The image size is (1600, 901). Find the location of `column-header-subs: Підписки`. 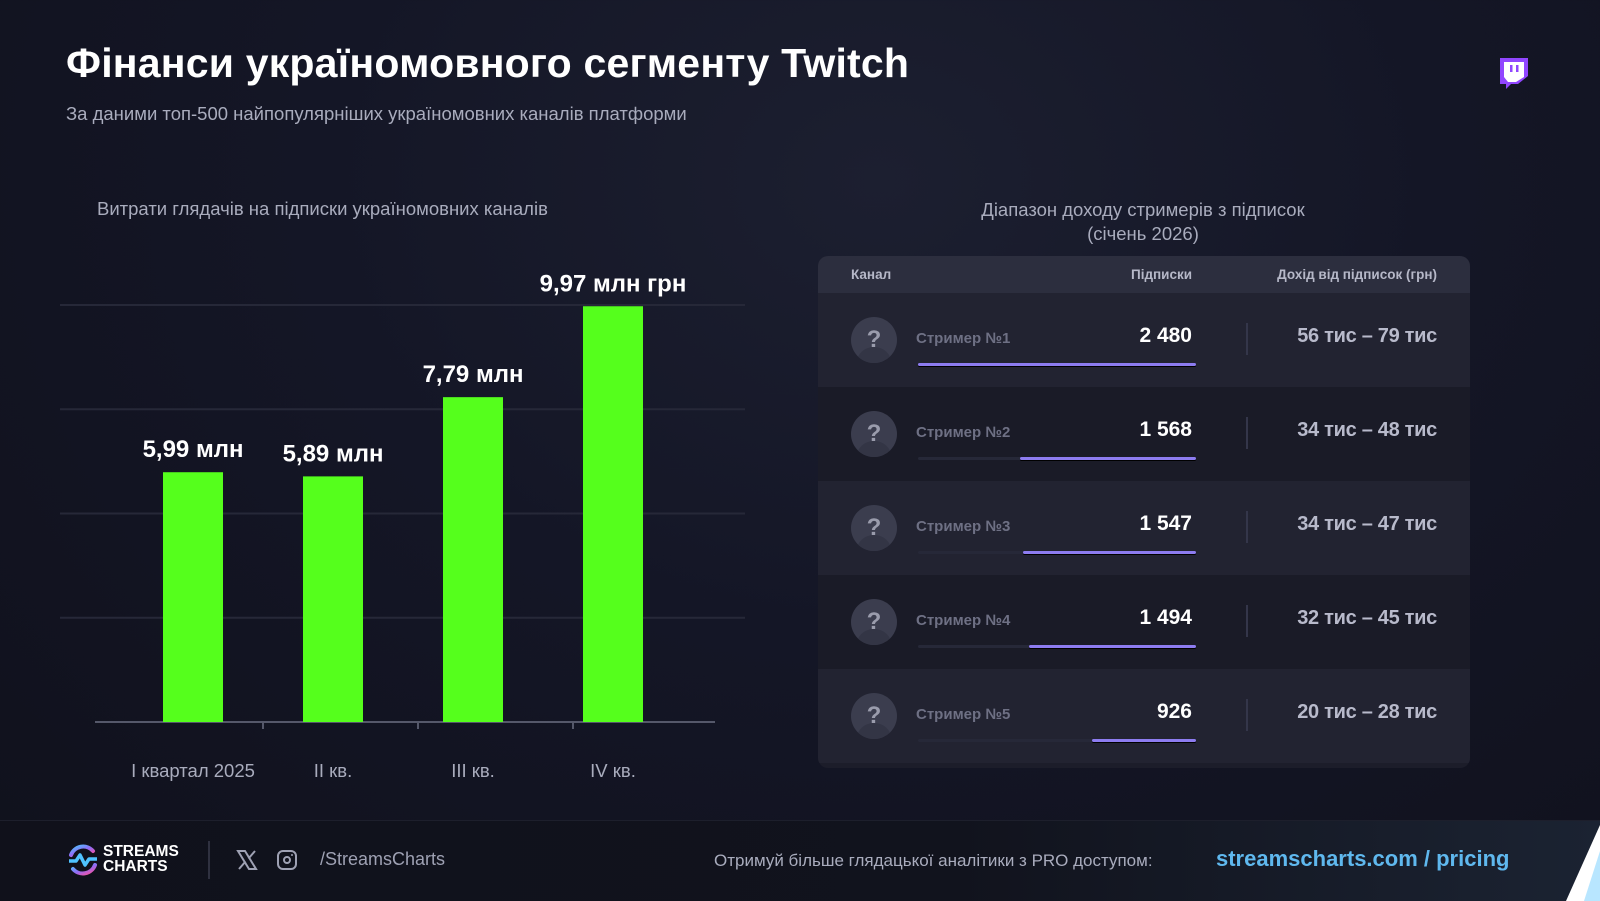

column-header-subs: Підписки is located at coordinates (1162, 274).